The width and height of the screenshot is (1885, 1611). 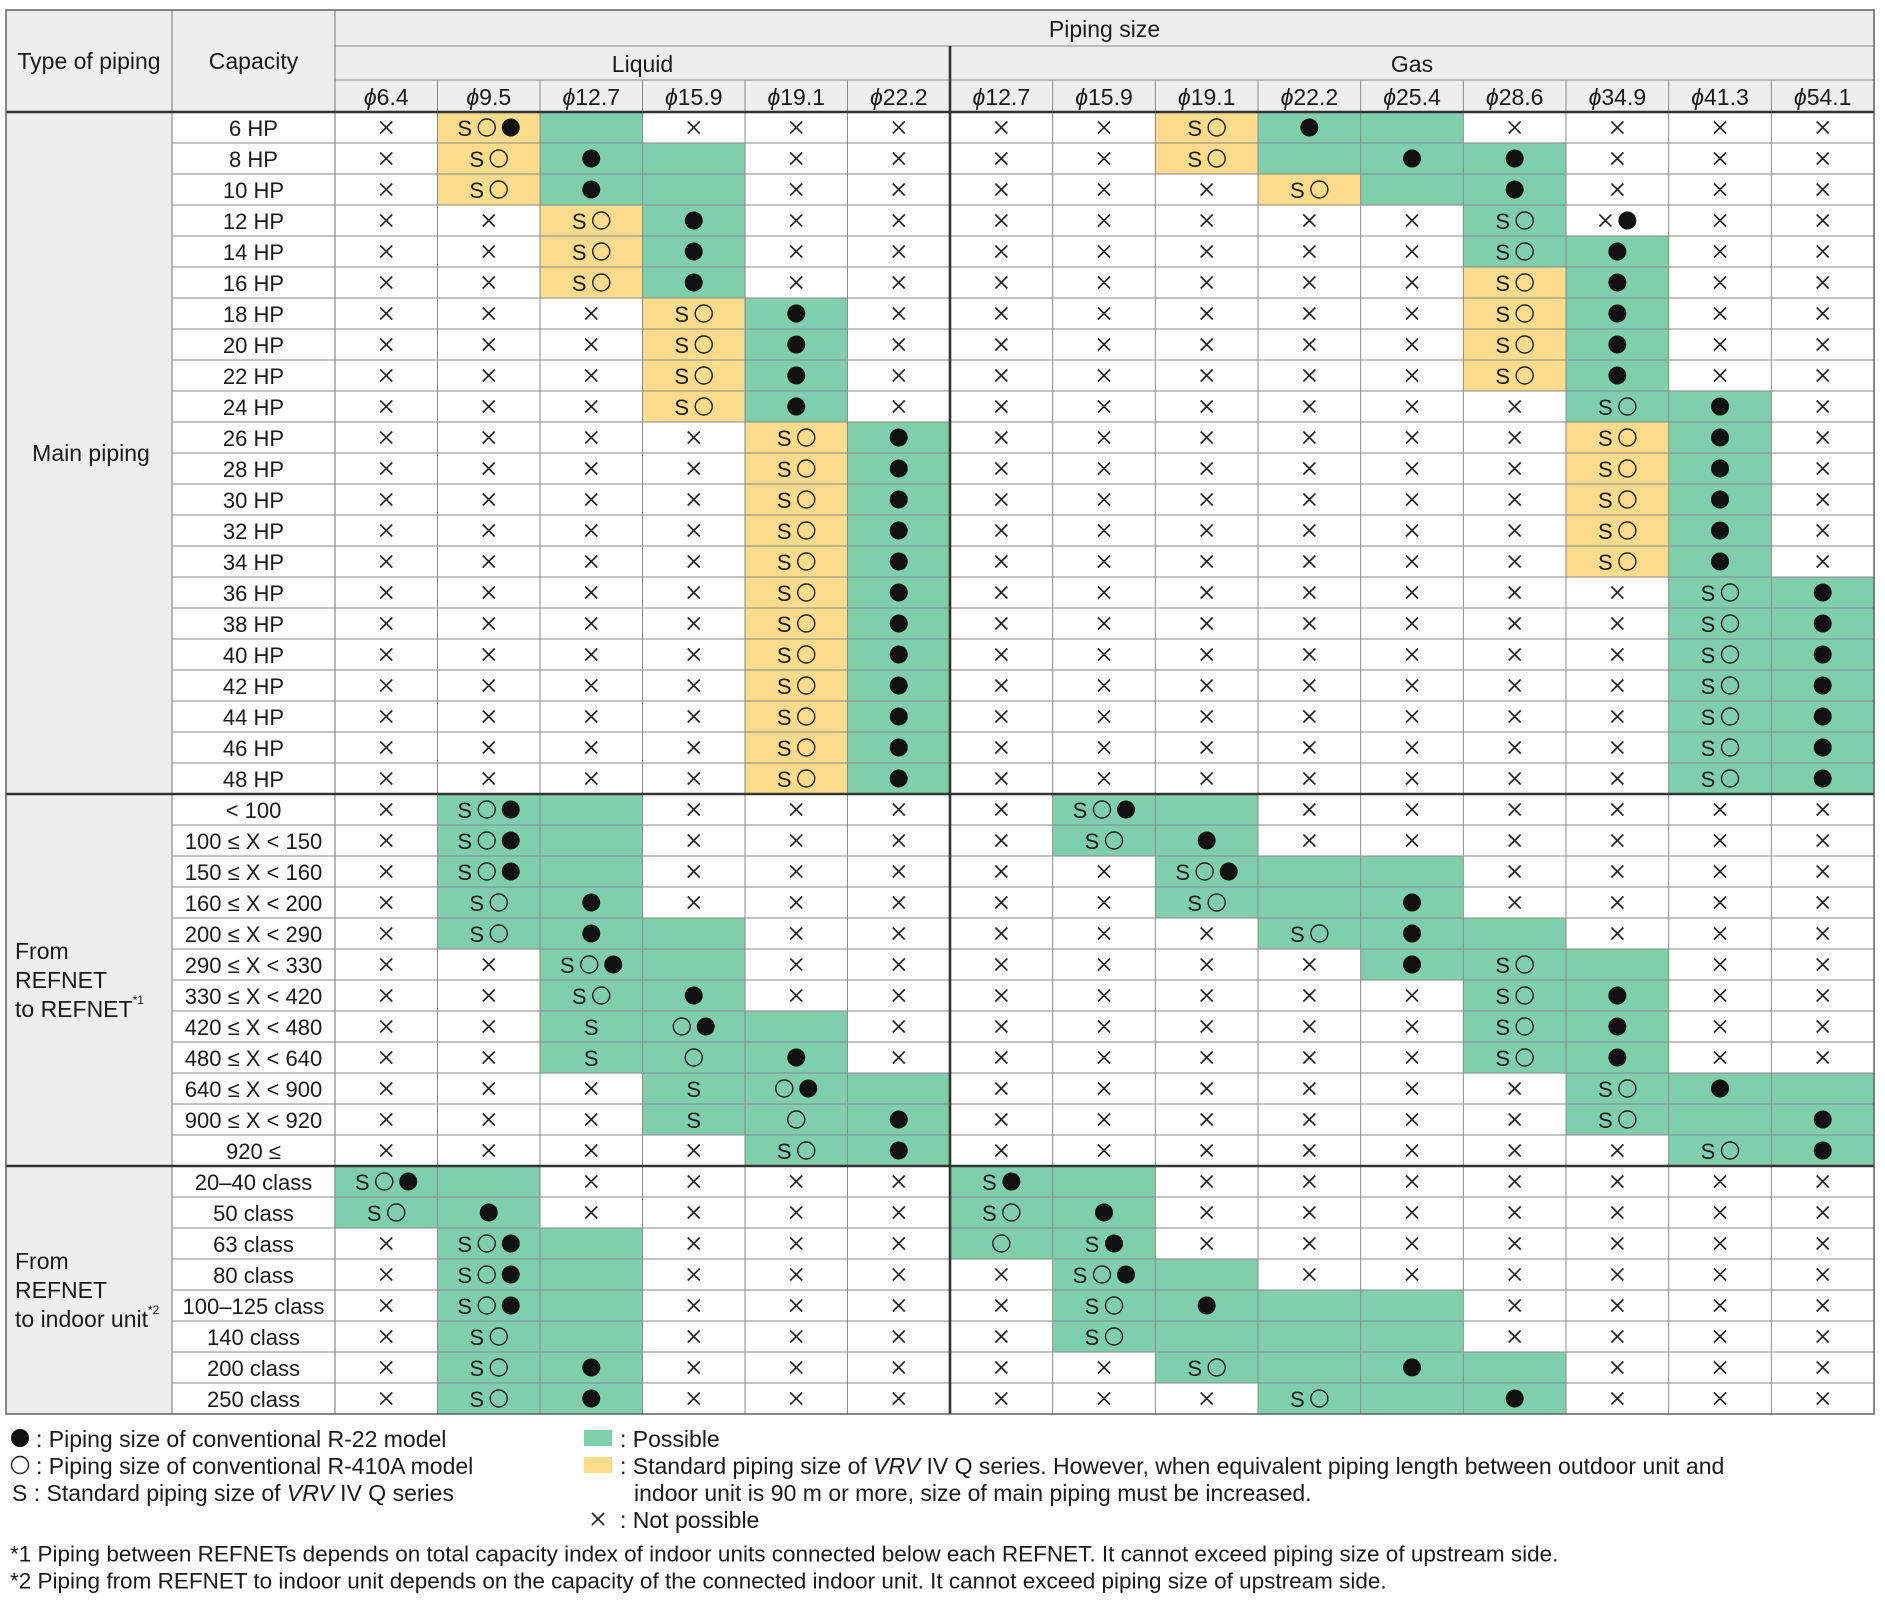 What do you see at coordinates (1823, 97) in the screenshot?
I see `gas-size-header: ϕ54.1` at bounding box center [1823, 97].